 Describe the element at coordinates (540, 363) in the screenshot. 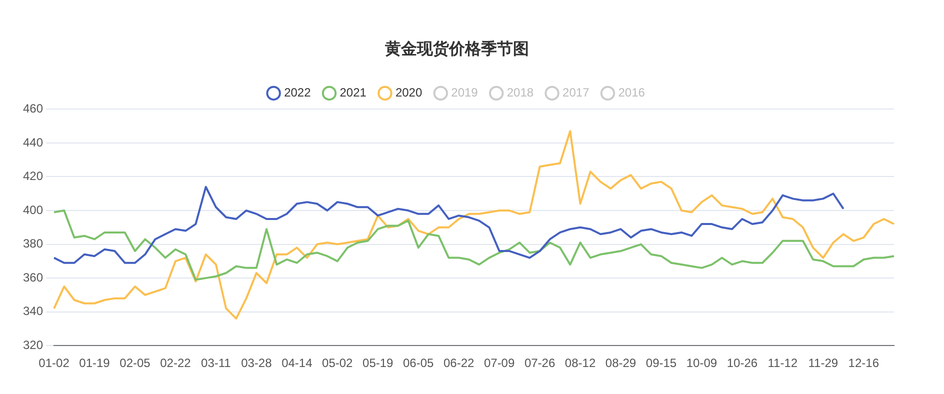

I see `x-tick-label: 07-26` at that location.